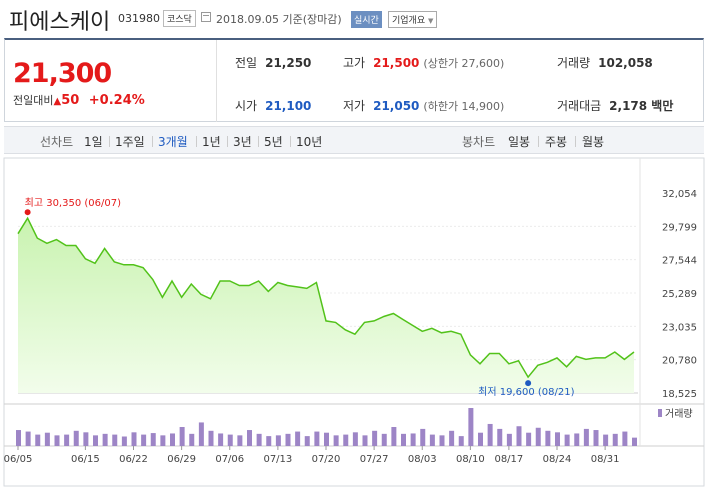  I want to click on realtime-button: 실시간, so click(366, 19).